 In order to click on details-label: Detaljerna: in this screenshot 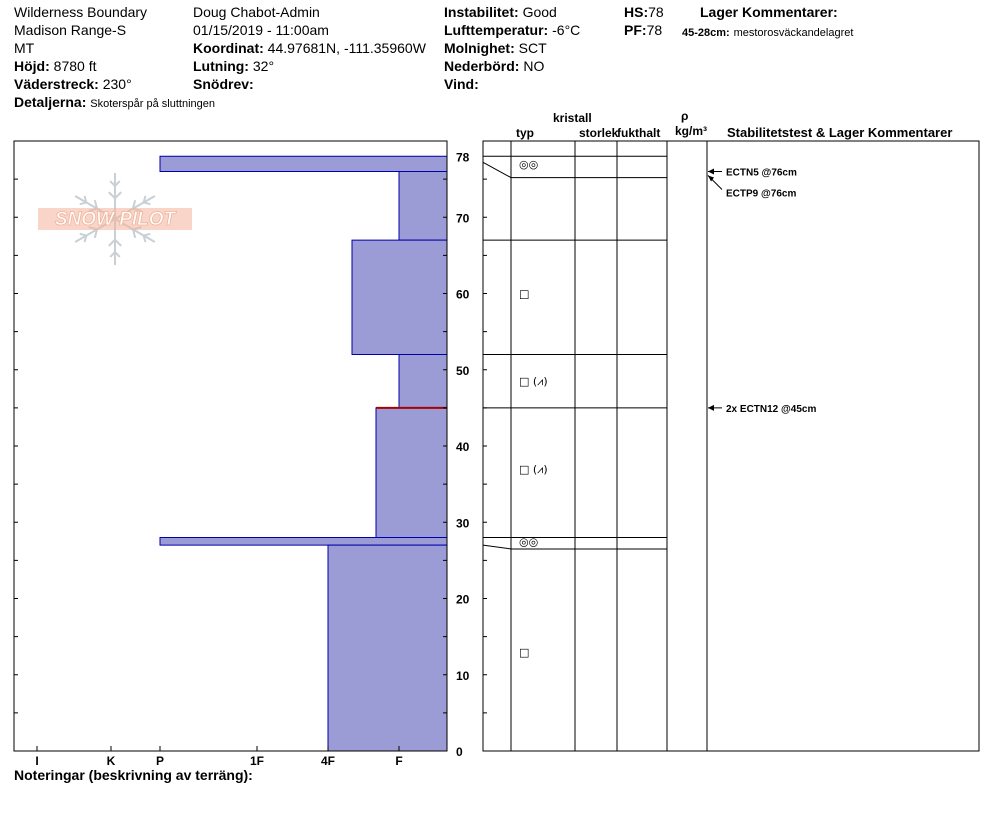, I will do `click(50, 102)`.